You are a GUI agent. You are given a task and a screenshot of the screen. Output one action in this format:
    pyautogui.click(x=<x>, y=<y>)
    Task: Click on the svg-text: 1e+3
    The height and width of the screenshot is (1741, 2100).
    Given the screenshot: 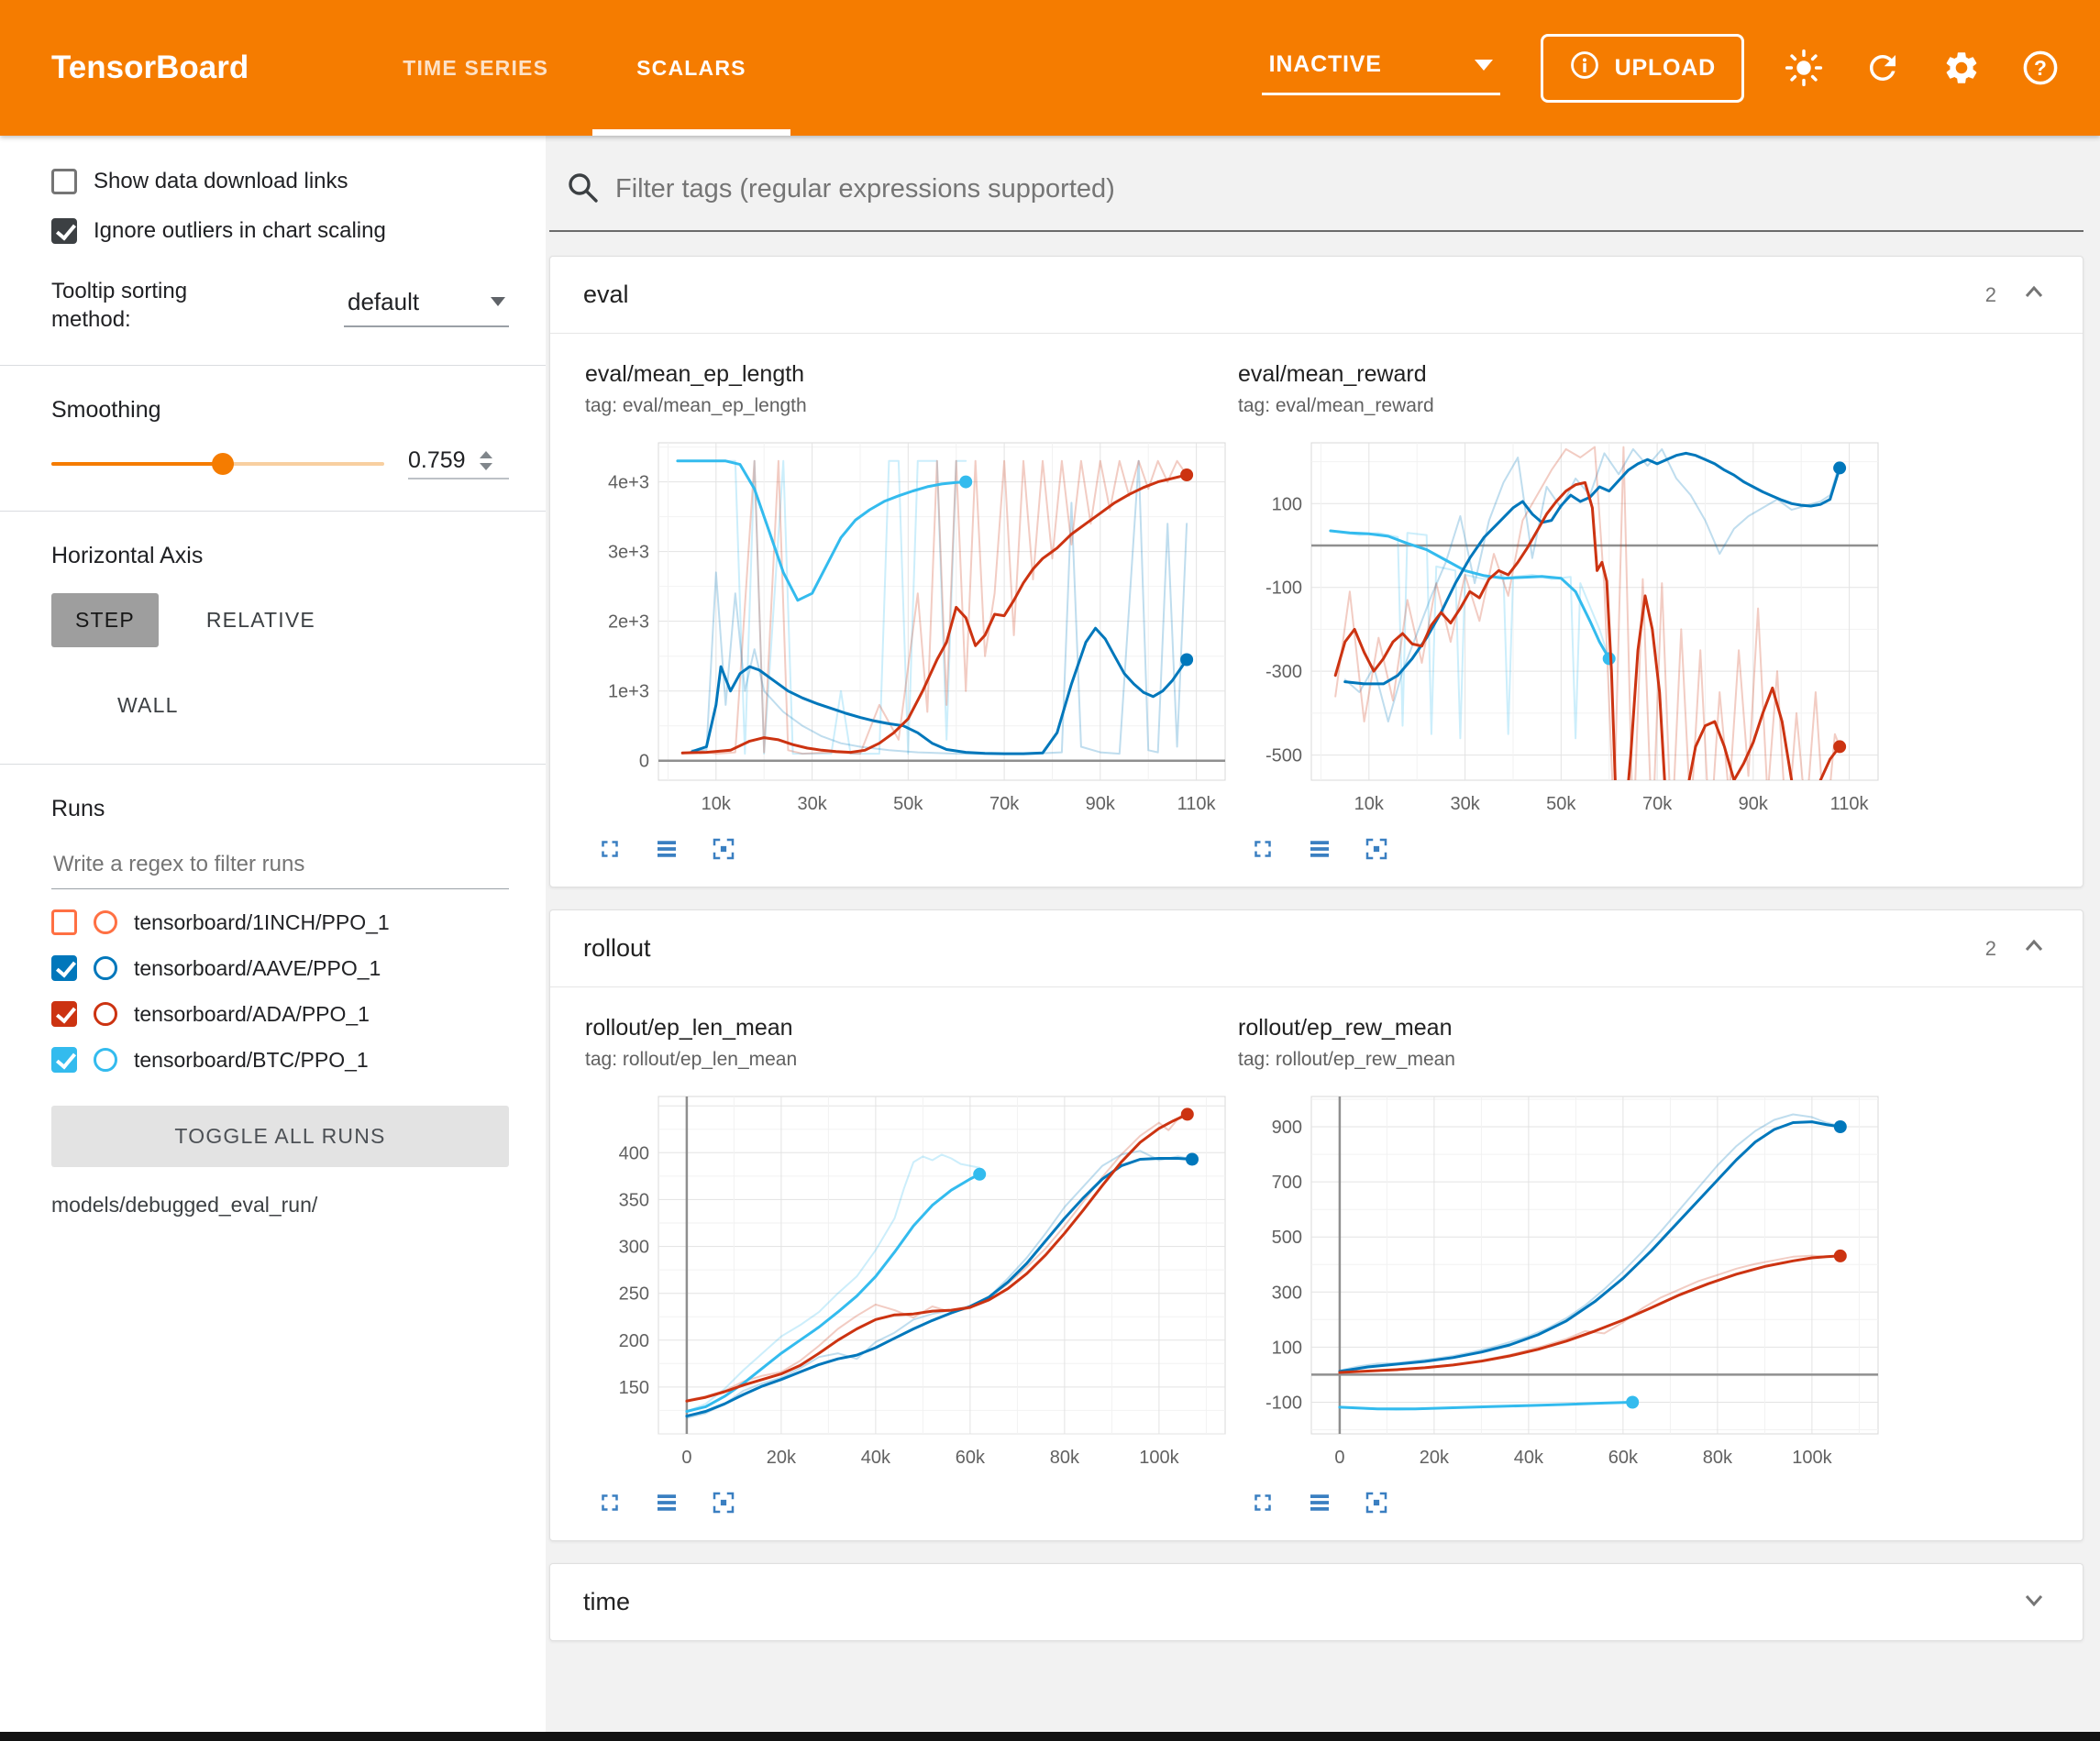 What is the action you would take?
    pyautogui.click(x=628, y=692)
    